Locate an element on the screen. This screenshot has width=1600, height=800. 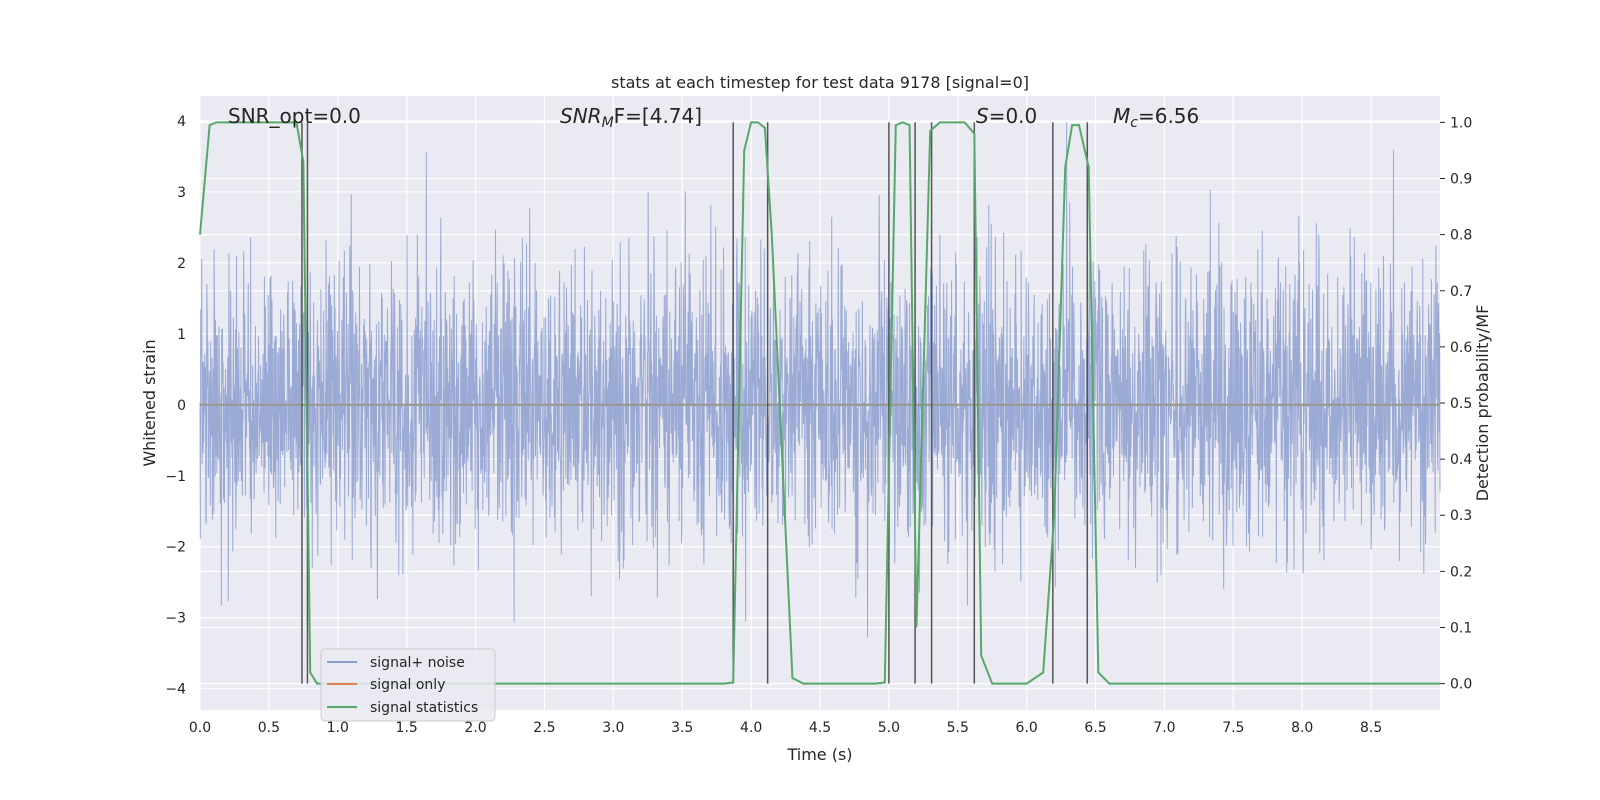
right-y-tick-label: 0.5 is located at coordinates (1461, 404).